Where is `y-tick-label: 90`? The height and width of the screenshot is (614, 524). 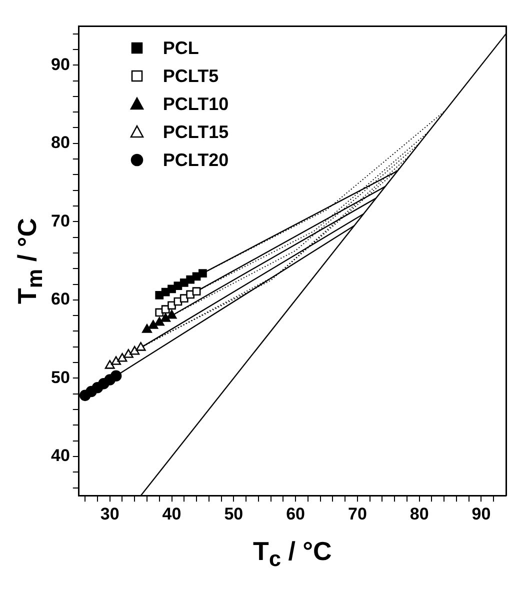
y-tick-label: 90 is located at coordinates (60, 64).